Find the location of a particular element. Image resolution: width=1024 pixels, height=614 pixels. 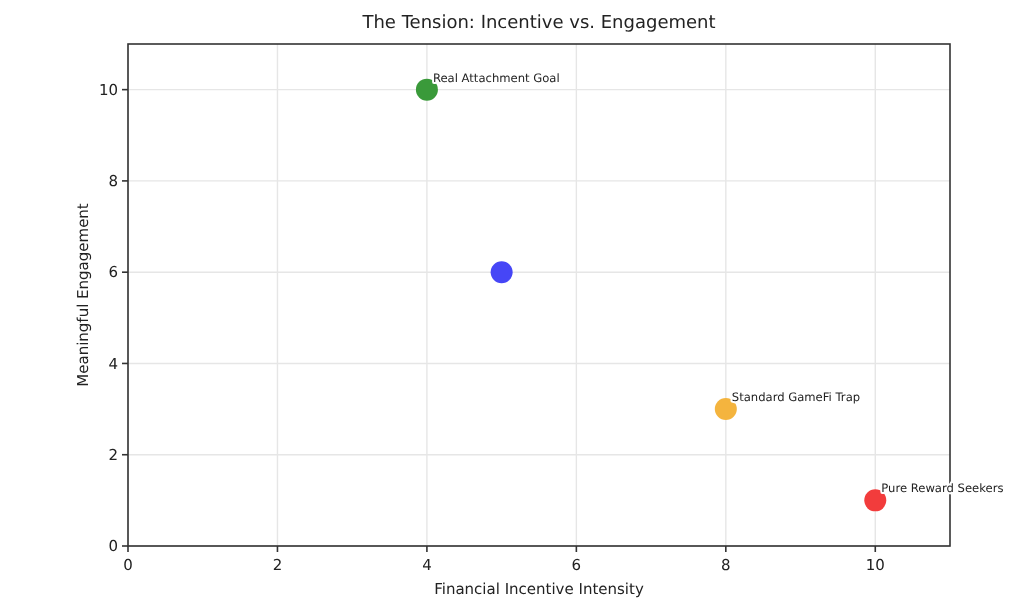

chart-title: The Tension: Incentive vs. Engagement is located at coordinates (538, 24).